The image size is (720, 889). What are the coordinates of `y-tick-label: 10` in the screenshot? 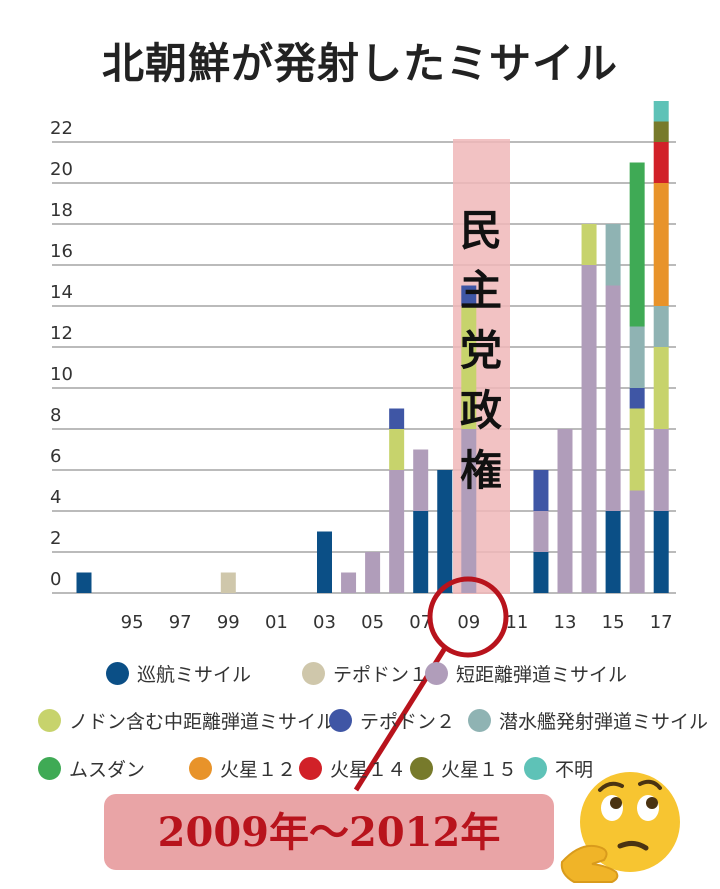 It's located at (61, 374).